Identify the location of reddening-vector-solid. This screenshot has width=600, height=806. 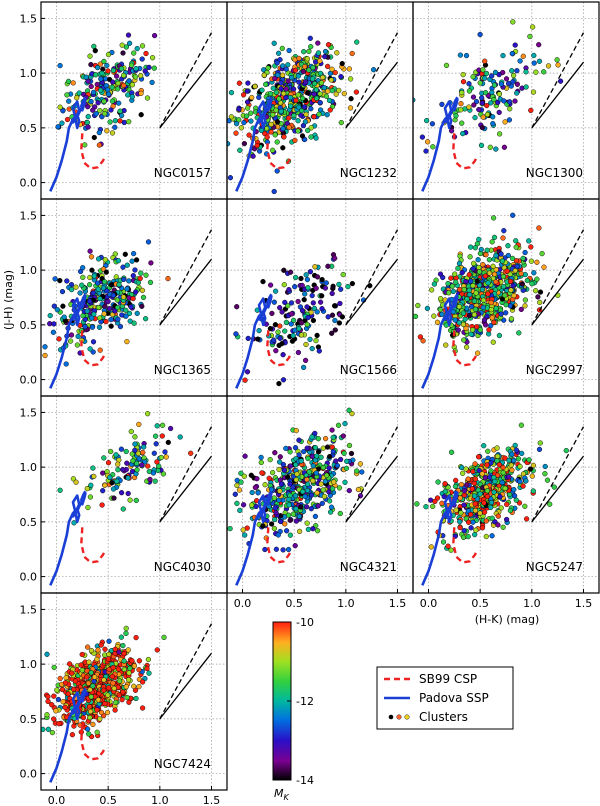
(186, 292).